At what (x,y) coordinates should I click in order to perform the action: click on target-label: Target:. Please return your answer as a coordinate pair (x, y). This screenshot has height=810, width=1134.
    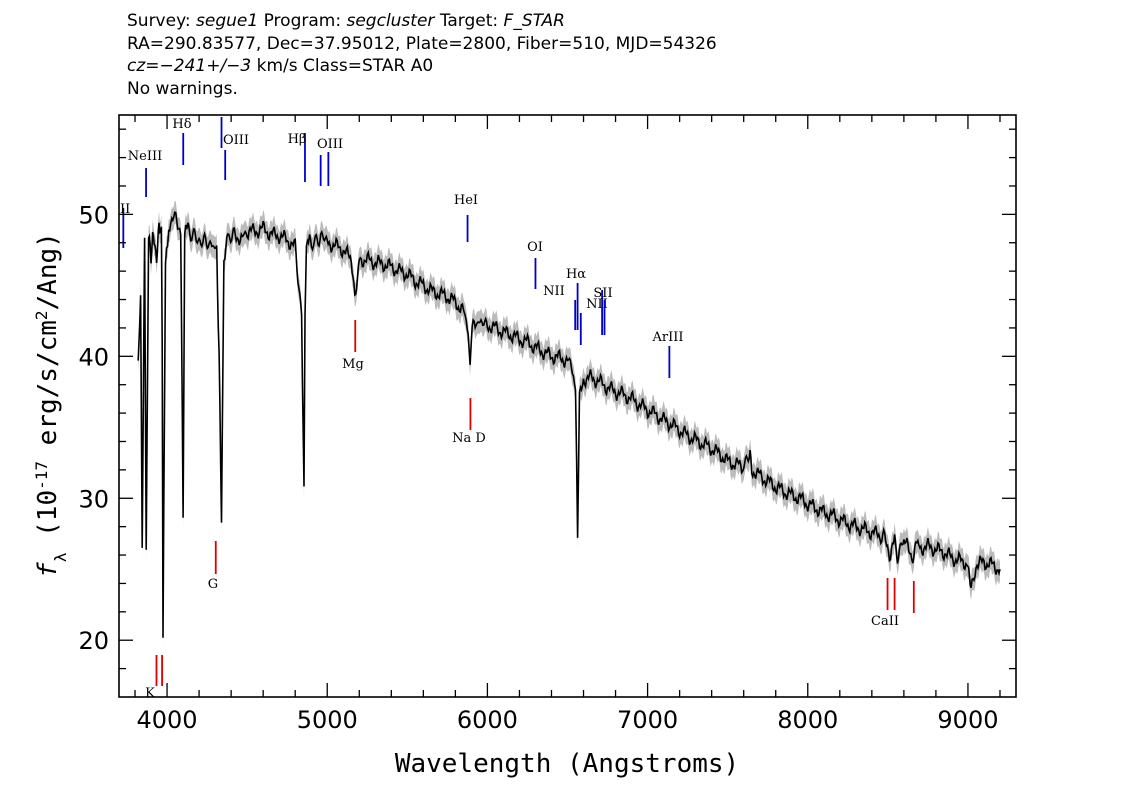
    Looking at the image, I should click on (469, 21).